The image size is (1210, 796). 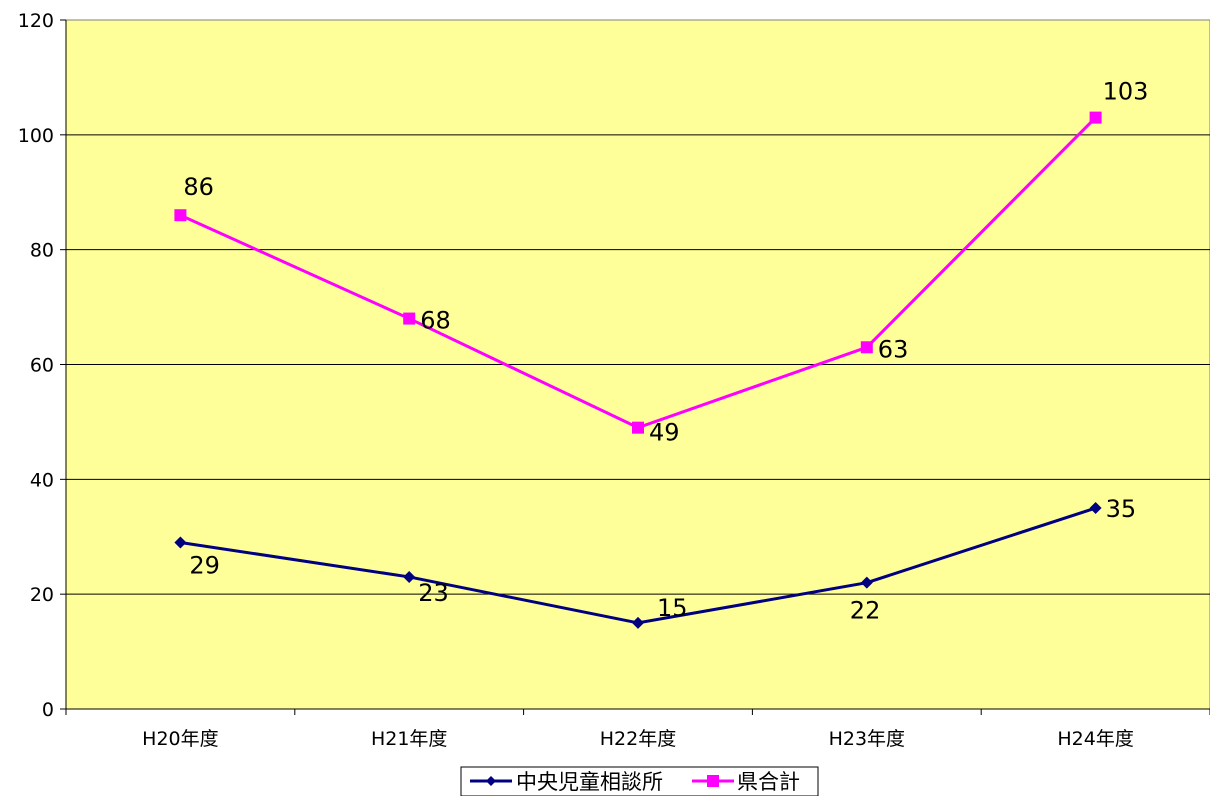 I want to click on y-tick-label: 120, so click(x=36, y=21).